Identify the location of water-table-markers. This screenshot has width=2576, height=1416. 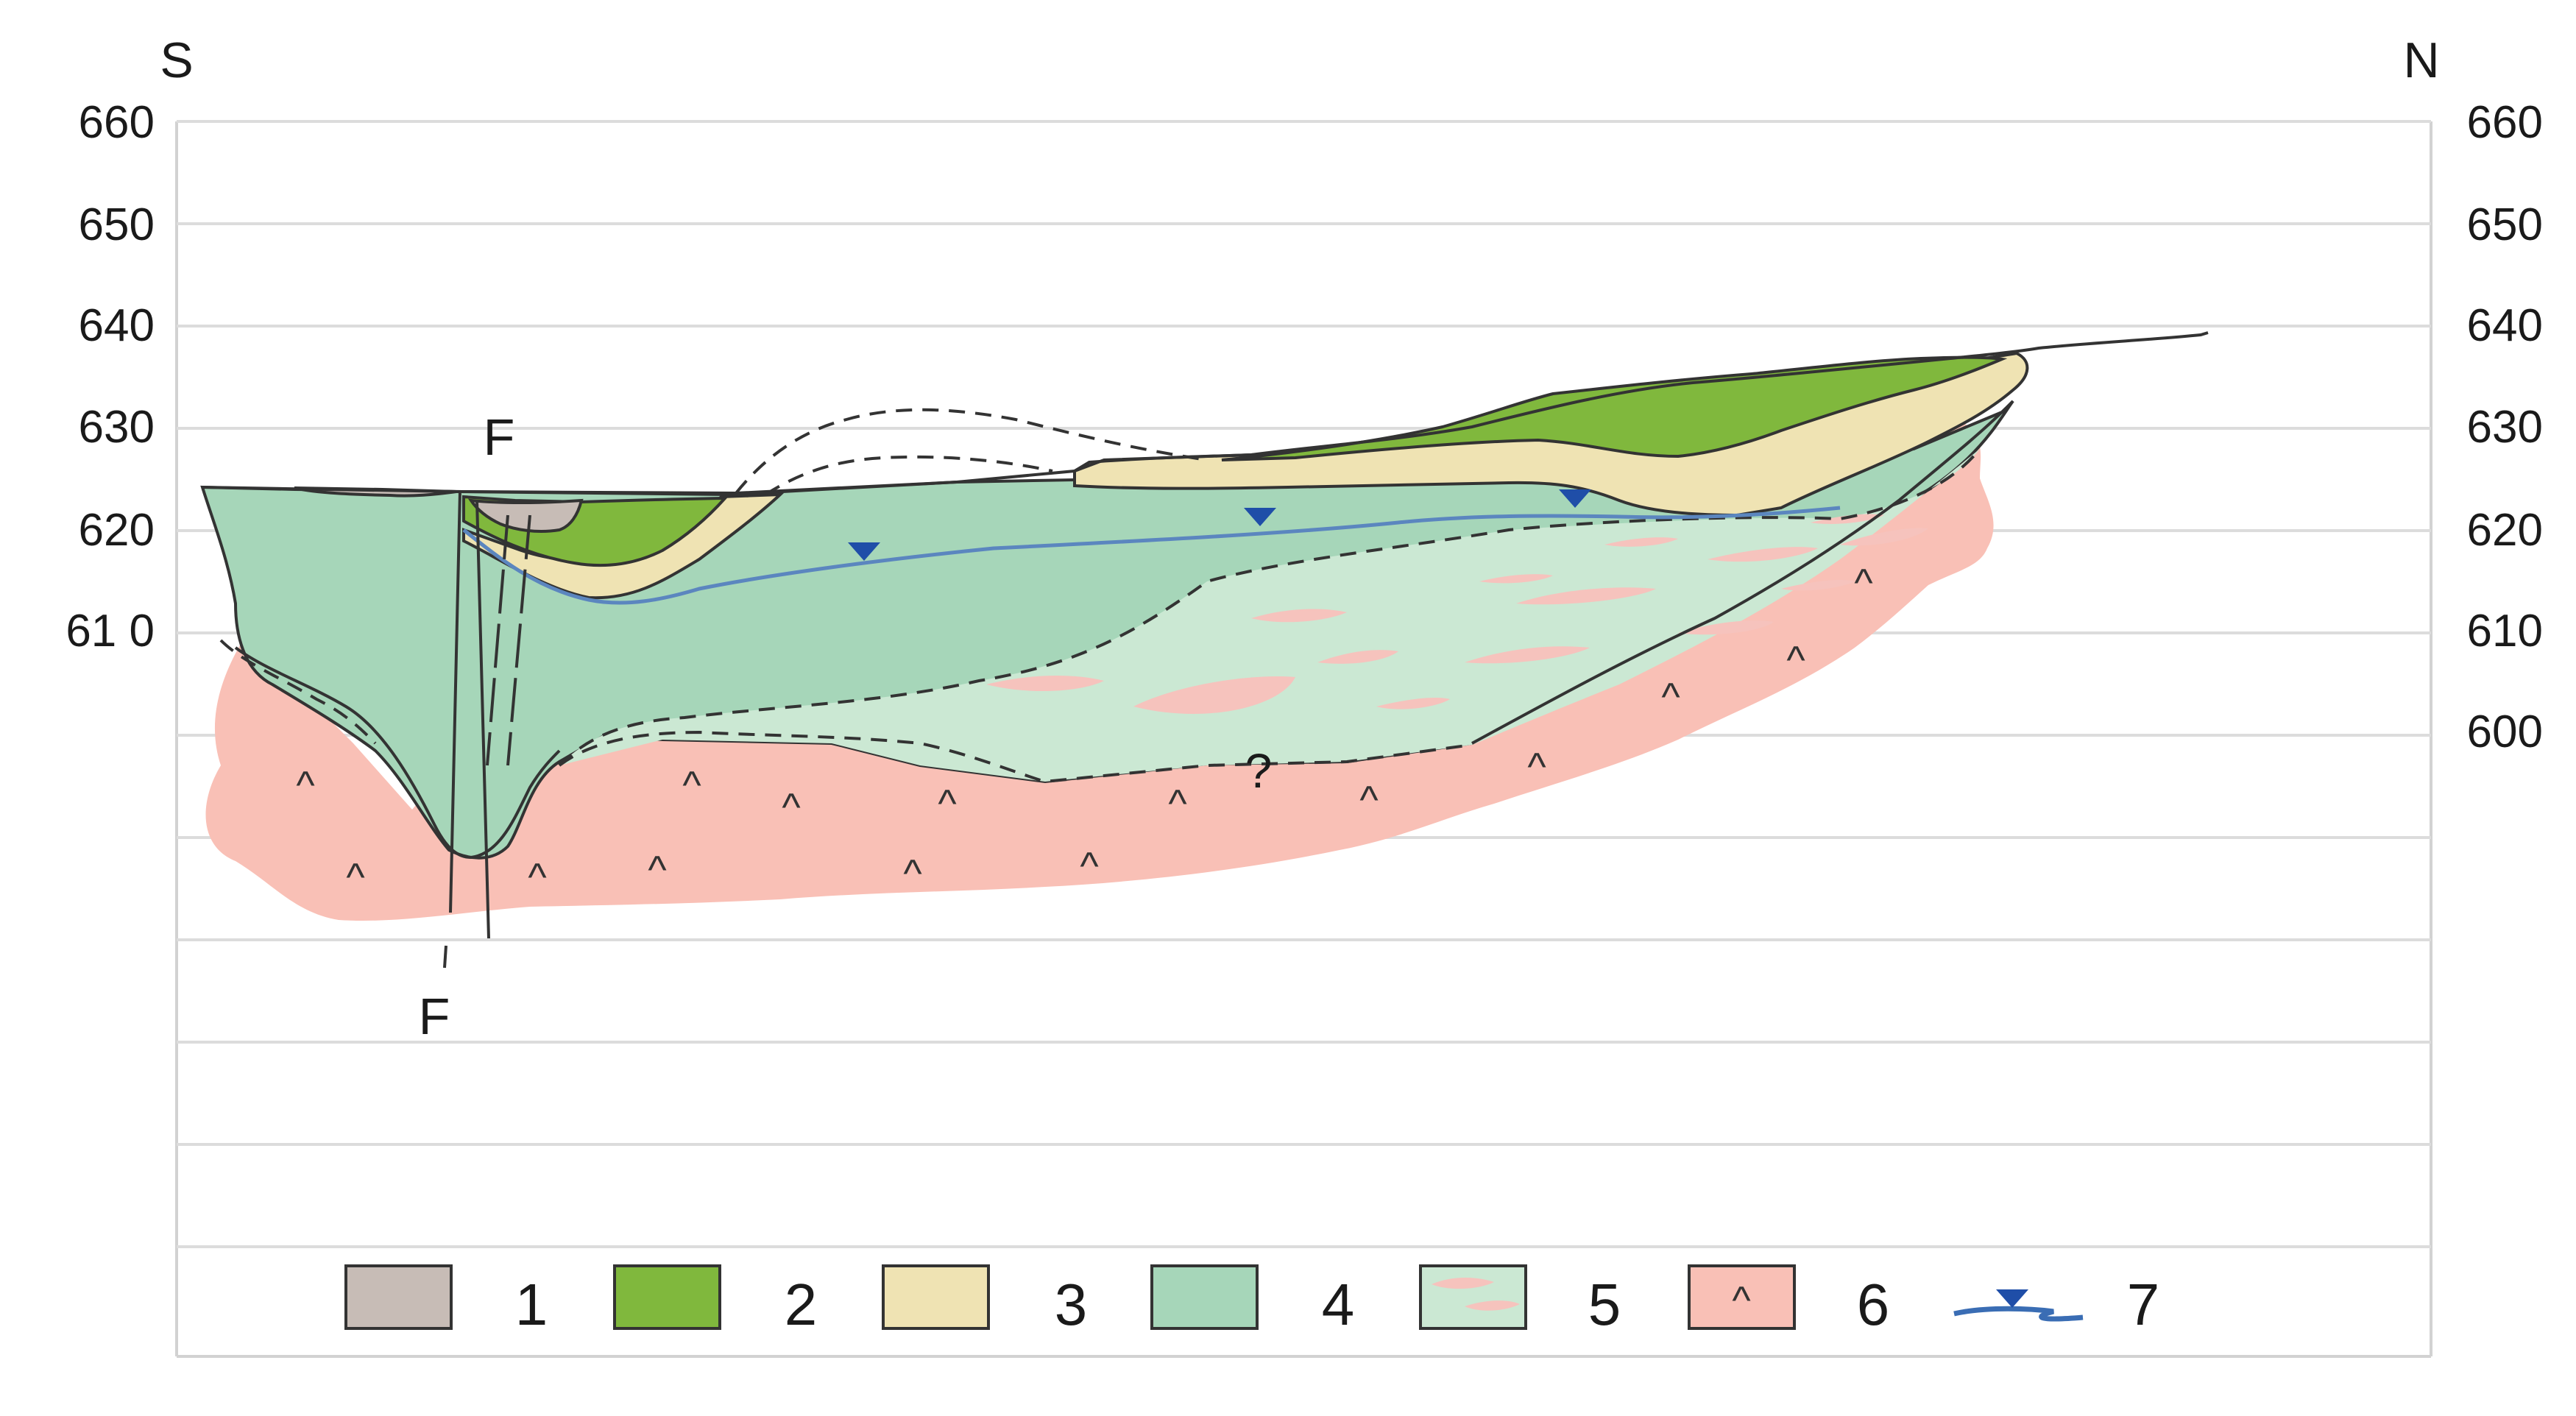
(1219, 525).